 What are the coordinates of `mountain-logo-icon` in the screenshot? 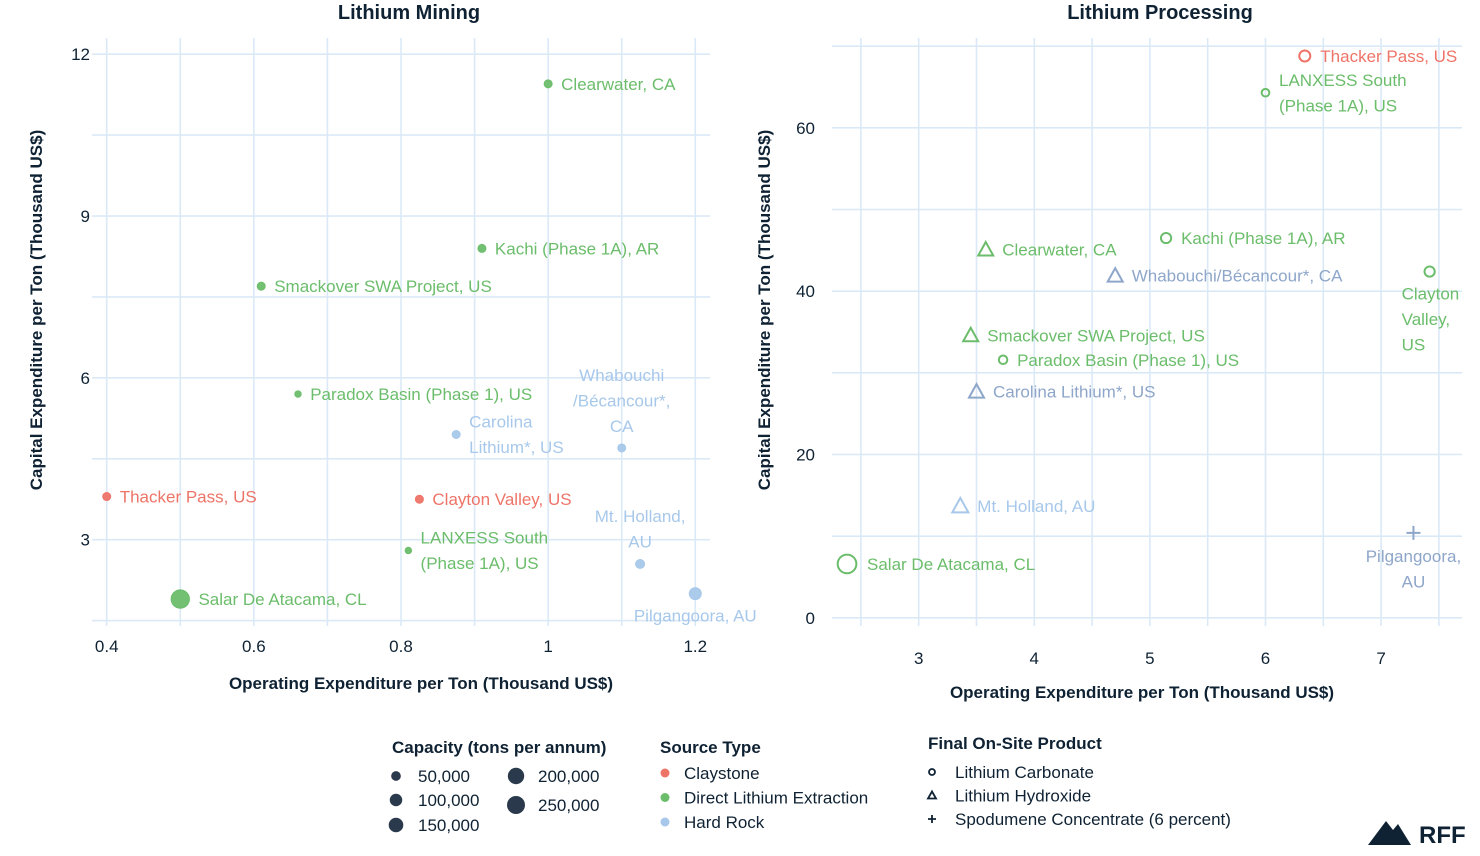 It's located at (1389, 833).